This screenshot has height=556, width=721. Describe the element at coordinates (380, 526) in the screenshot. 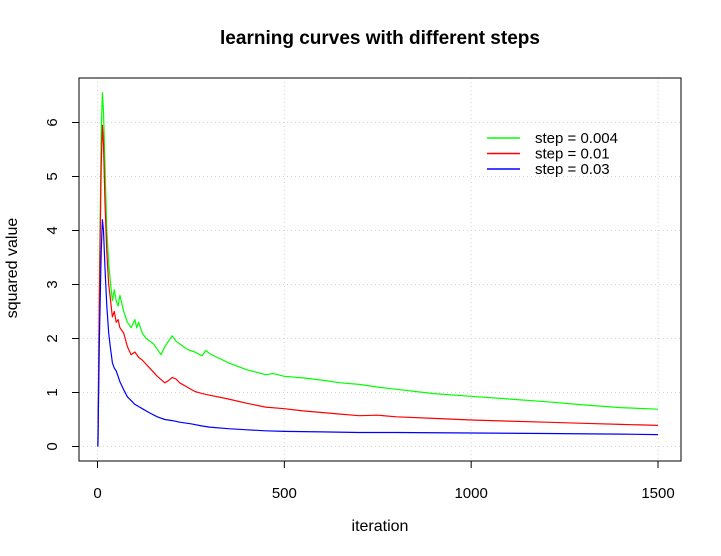

I see `x-axis-label: iteration` at that location.